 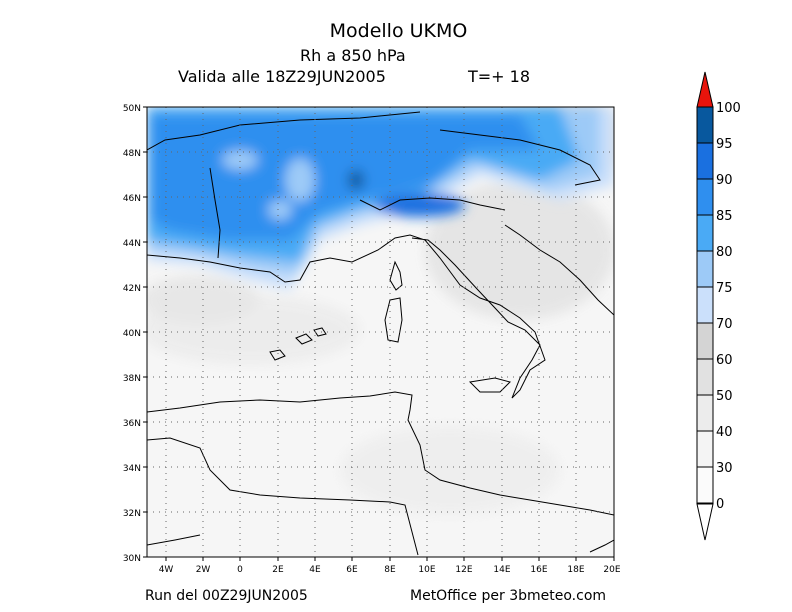 I want to click on lat-label: 40N, so click(x=132, y=334).